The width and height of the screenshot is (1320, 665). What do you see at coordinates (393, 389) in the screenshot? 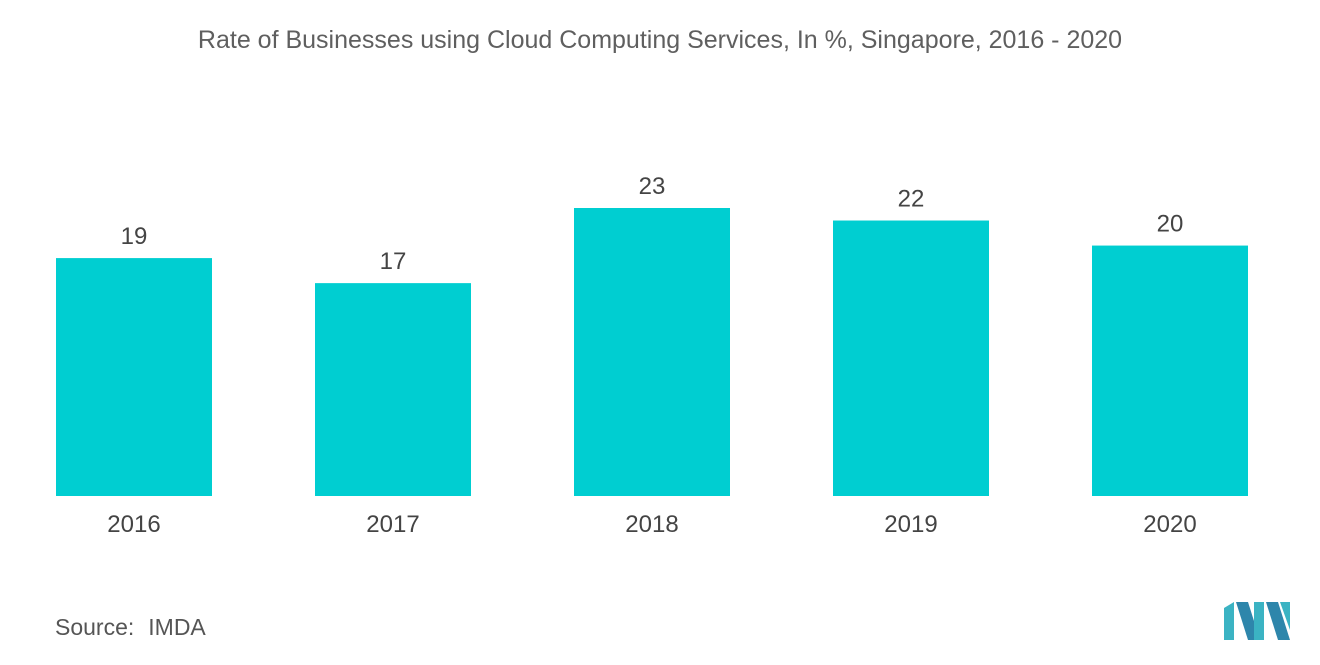
I see `bar-2017` at bounding box center [393, 389].